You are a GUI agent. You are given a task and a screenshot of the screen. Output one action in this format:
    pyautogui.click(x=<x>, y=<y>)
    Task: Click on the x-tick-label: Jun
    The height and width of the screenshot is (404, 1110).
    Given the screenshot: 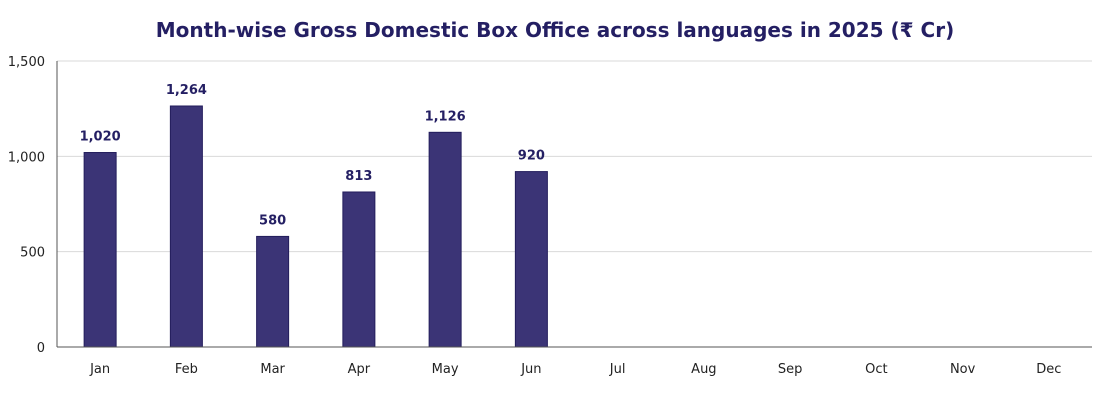 What is the action you would take?
    pyautogui.click(x=530, y=369)
    